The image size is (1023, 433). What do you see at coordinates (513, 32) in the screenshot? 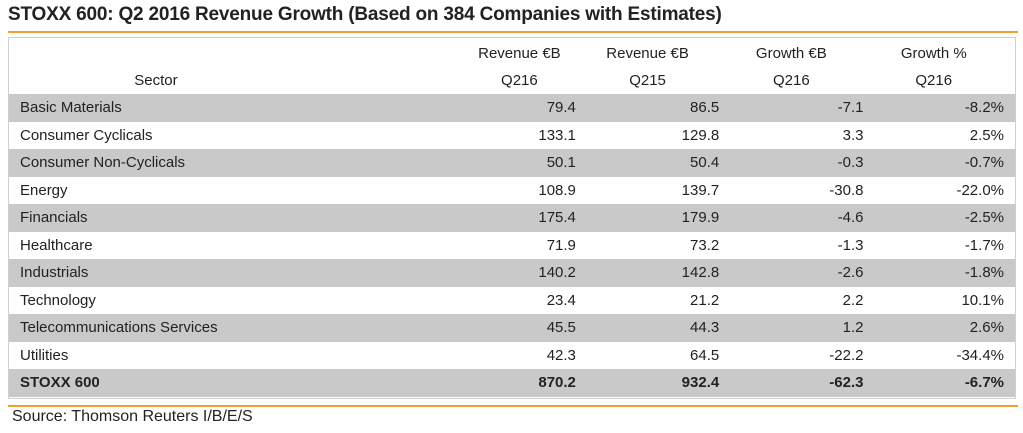
I see `top-accent-rule` at bounding box center [513, 32].